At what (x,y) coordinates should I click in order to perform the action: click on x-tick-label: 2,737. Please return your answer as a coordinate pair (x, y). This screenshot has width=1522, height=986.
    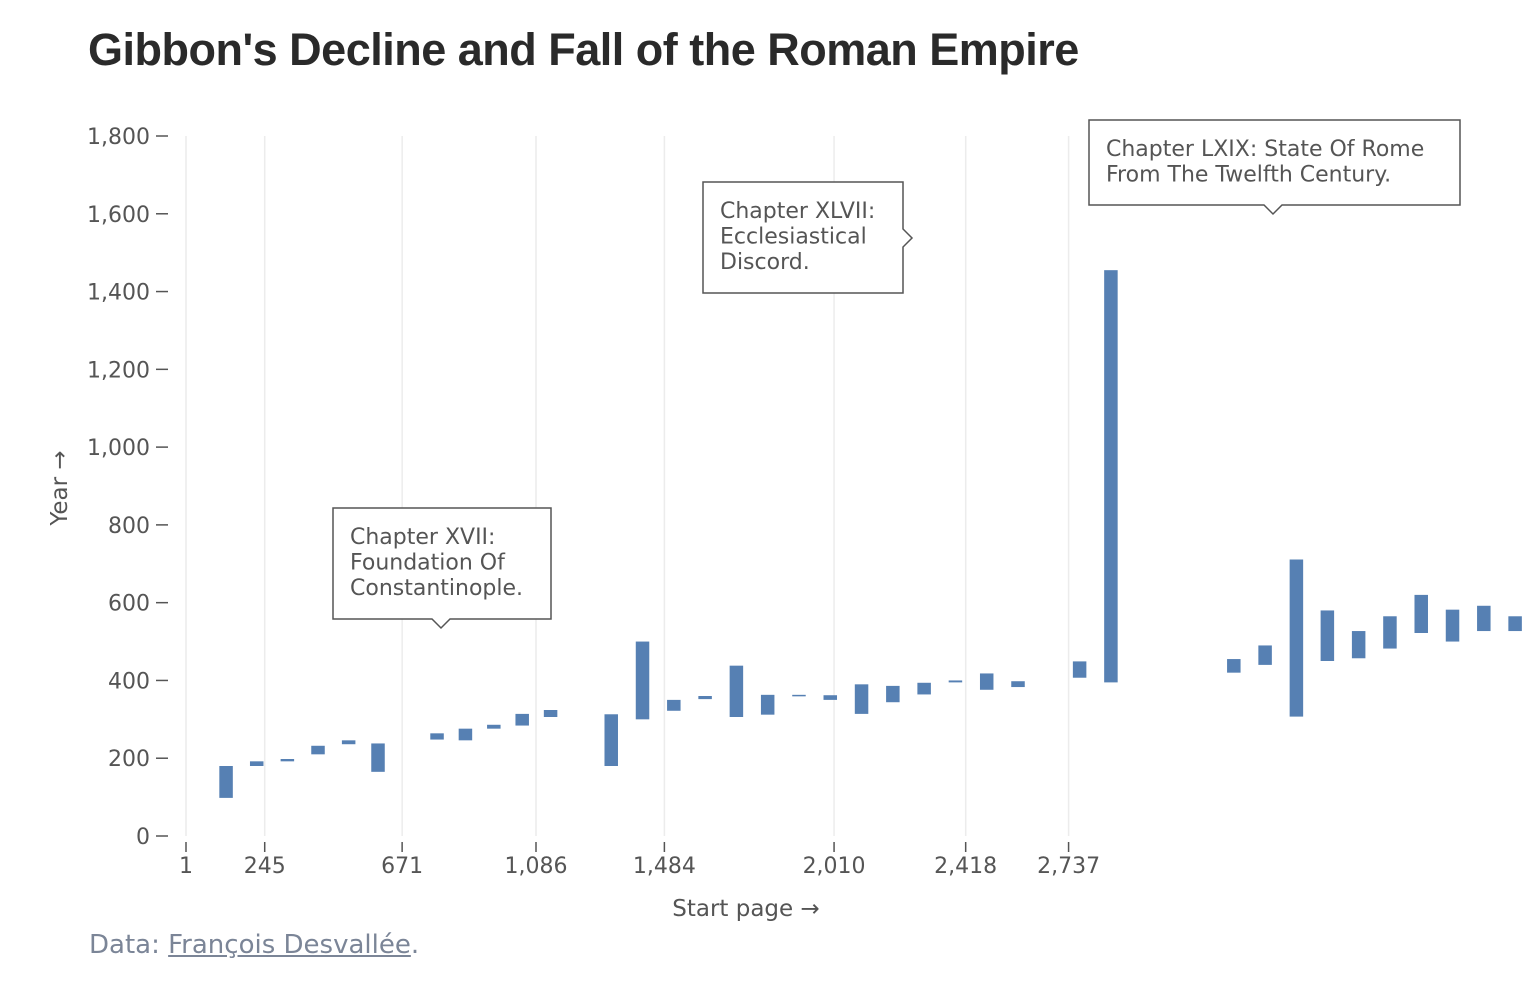
    Looking at the image, I should click on (1068, 866).